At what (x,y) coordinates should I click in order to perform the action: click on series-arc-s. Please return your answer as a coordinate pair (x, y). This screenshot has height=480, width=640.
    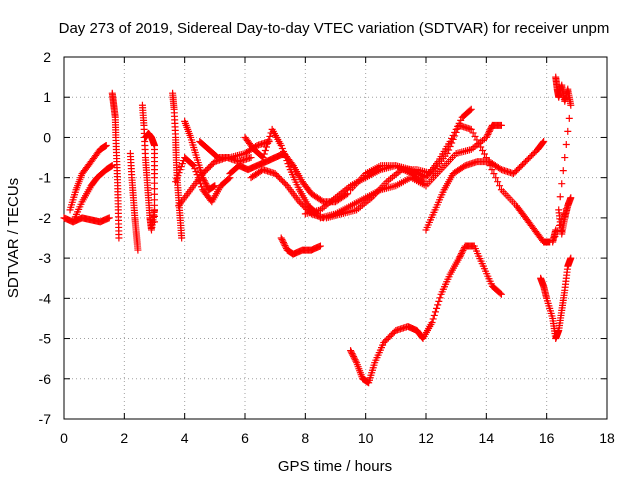
    Looking at the image, I should click on (438, 183).